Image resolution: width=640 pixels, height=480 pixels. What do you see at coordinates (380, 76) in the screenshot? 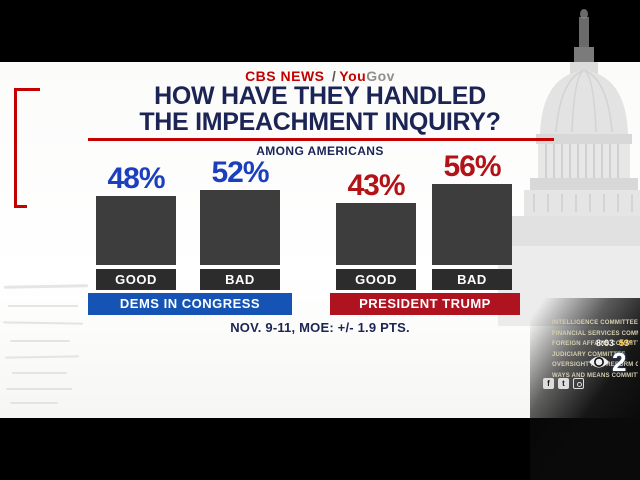
I see `yougov-logo-gov: Gov` at bounding box center [380, 76].